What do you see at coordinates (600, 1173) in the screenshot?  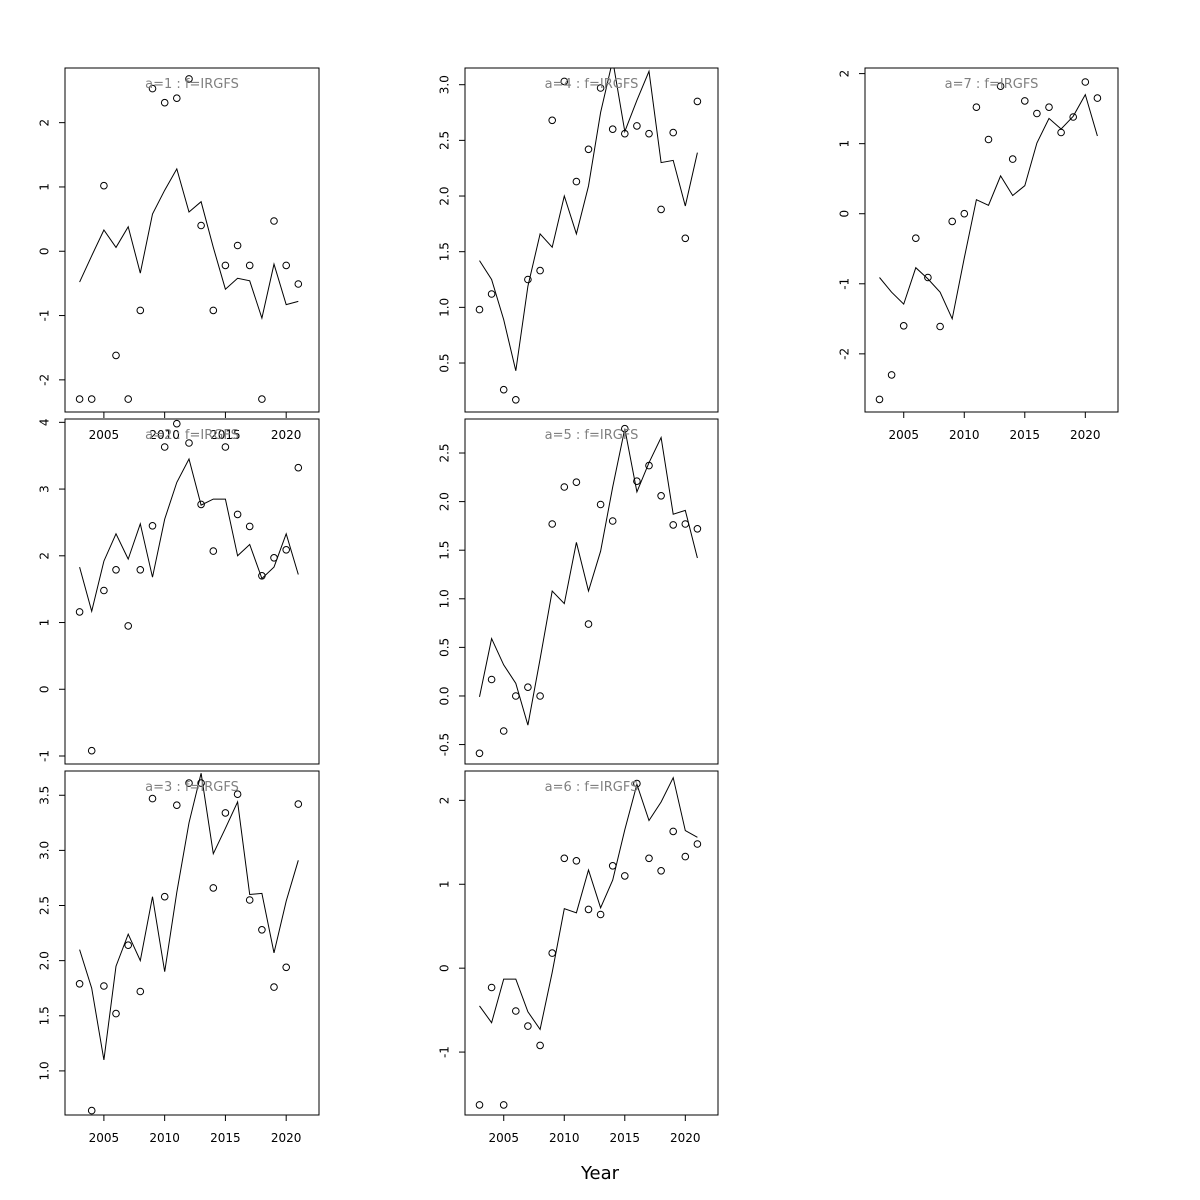 I see `x-axis-label: Year` at bounding box center [600, 1173].